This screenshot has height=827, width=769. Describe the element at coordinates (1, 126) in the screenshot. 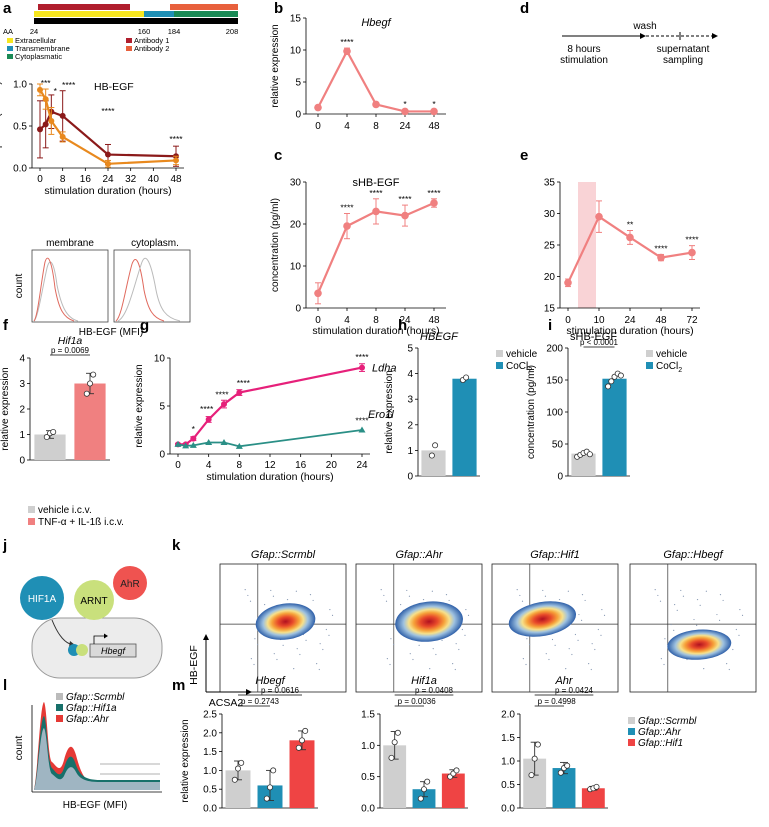

I see `y-axis-label: % of parent (scaled)` at that location.